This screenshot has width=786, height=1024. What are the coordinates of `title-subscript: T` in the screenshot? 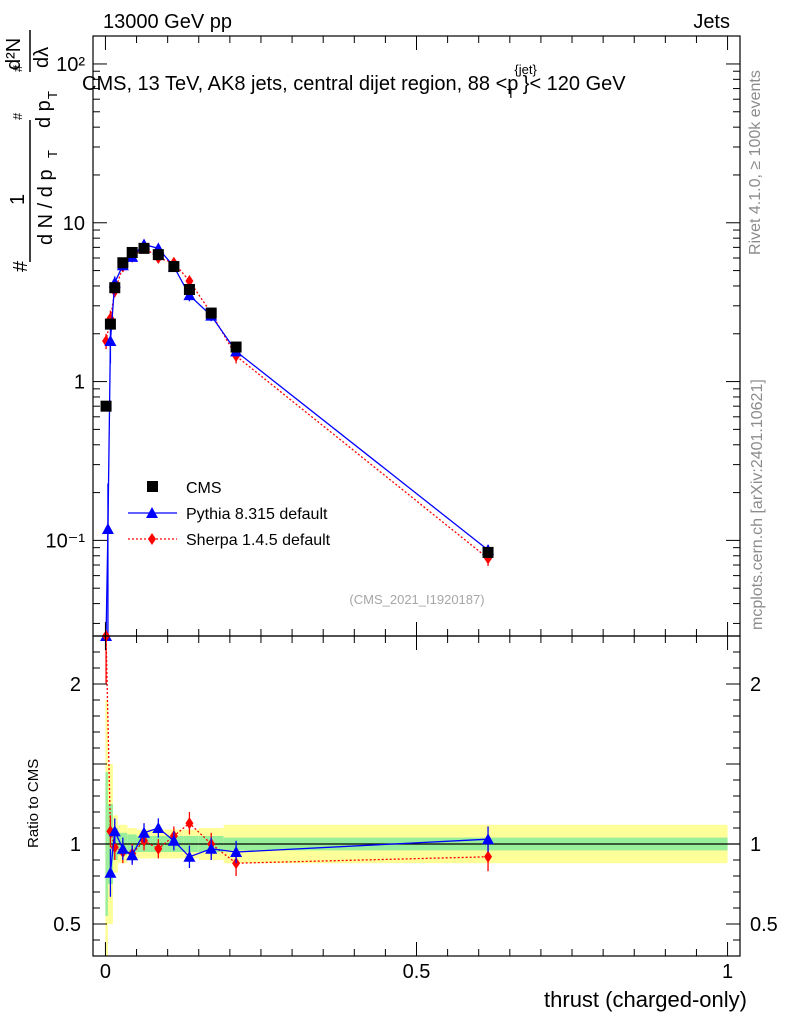 It's located at (511, 93).